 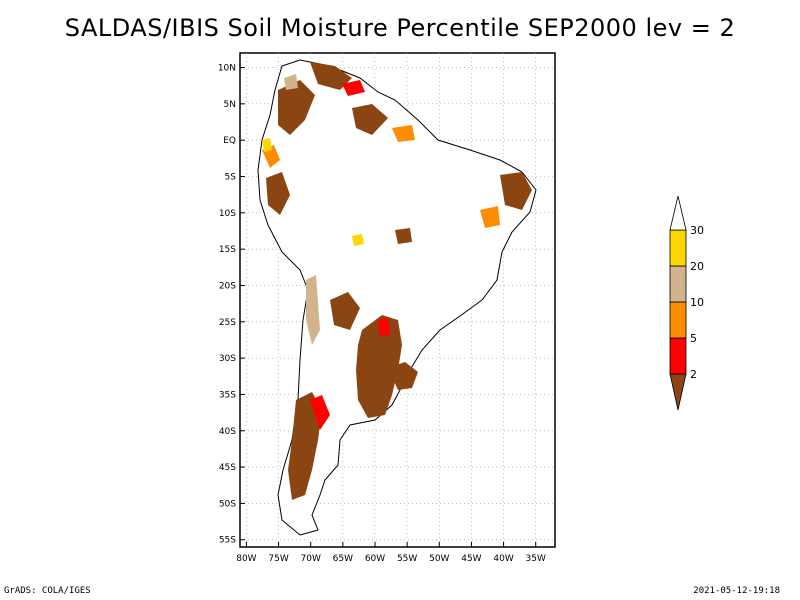 I want to click on legend-swatch-lt2, so click(x=678, y=392).